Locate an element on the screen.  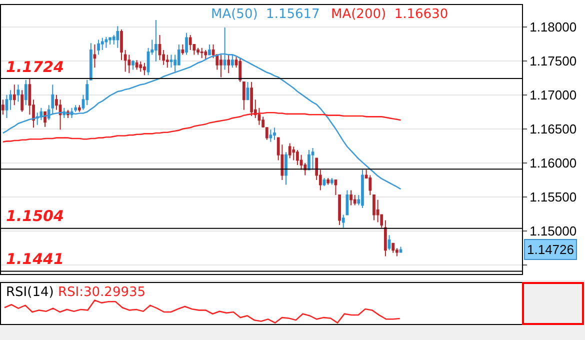
y-tick-label: 1.16000 is located at coordinates (553, 163).